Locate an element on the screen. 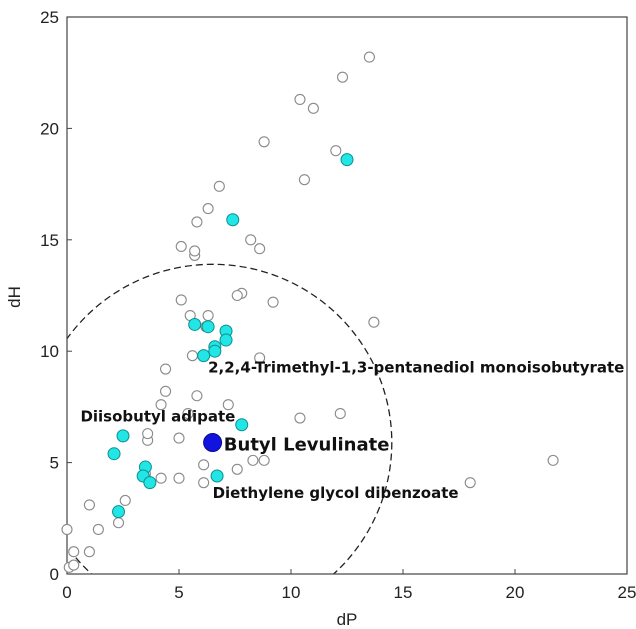  x-tick-label: 10 is located at coordinates (291, 592).